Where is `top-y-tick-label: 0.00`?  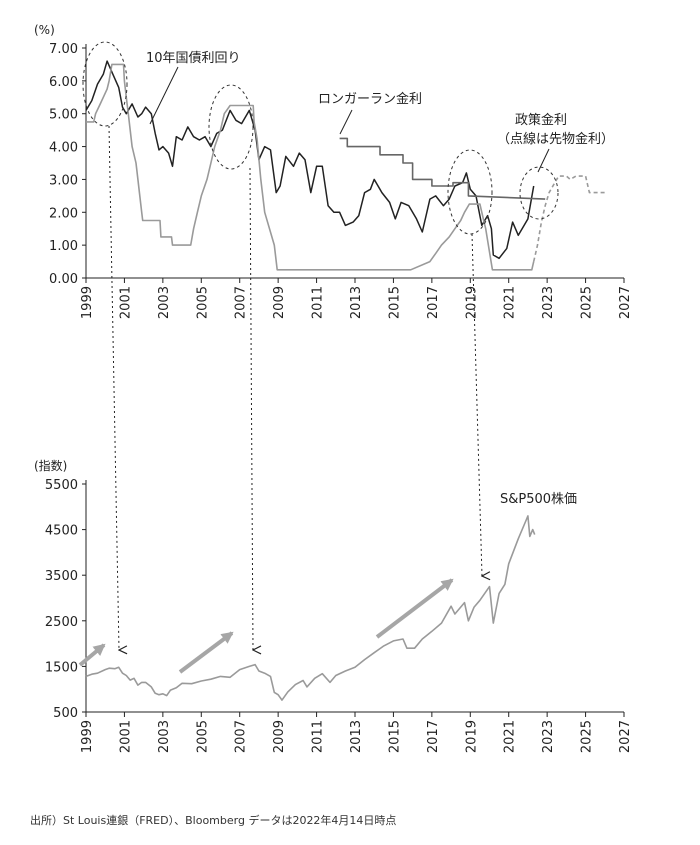 top-y-tick-label: 0.00 is located at coordinates (63, 279).